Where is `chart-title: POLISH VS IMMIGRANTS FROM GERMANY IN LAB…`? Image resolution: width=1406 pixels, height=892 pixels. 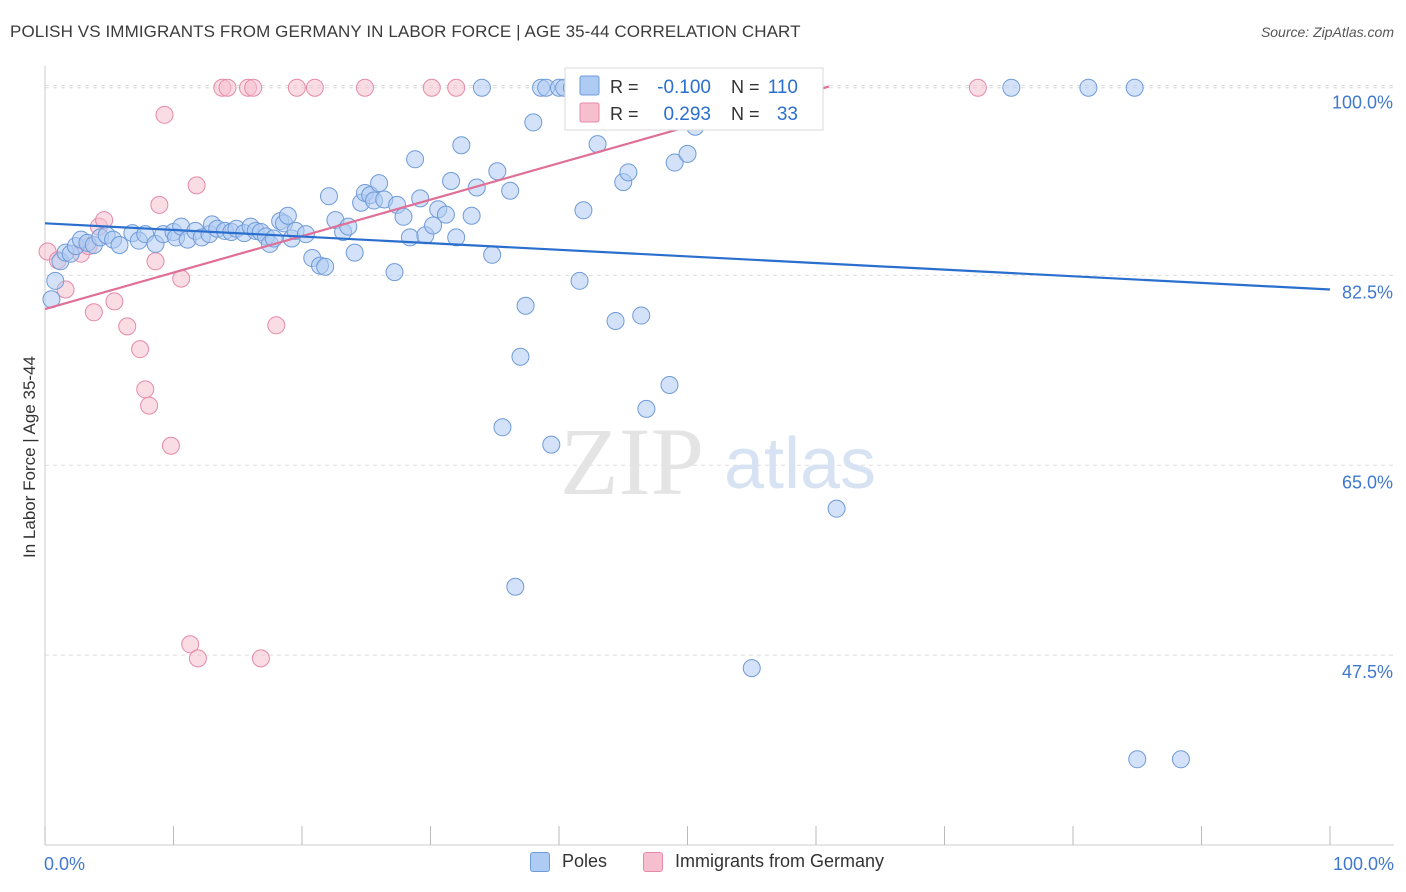
chart-title: POLISH VS IMMIGRANTS FROM GERMANY IN LAB… is located at coordinates (405, 31).